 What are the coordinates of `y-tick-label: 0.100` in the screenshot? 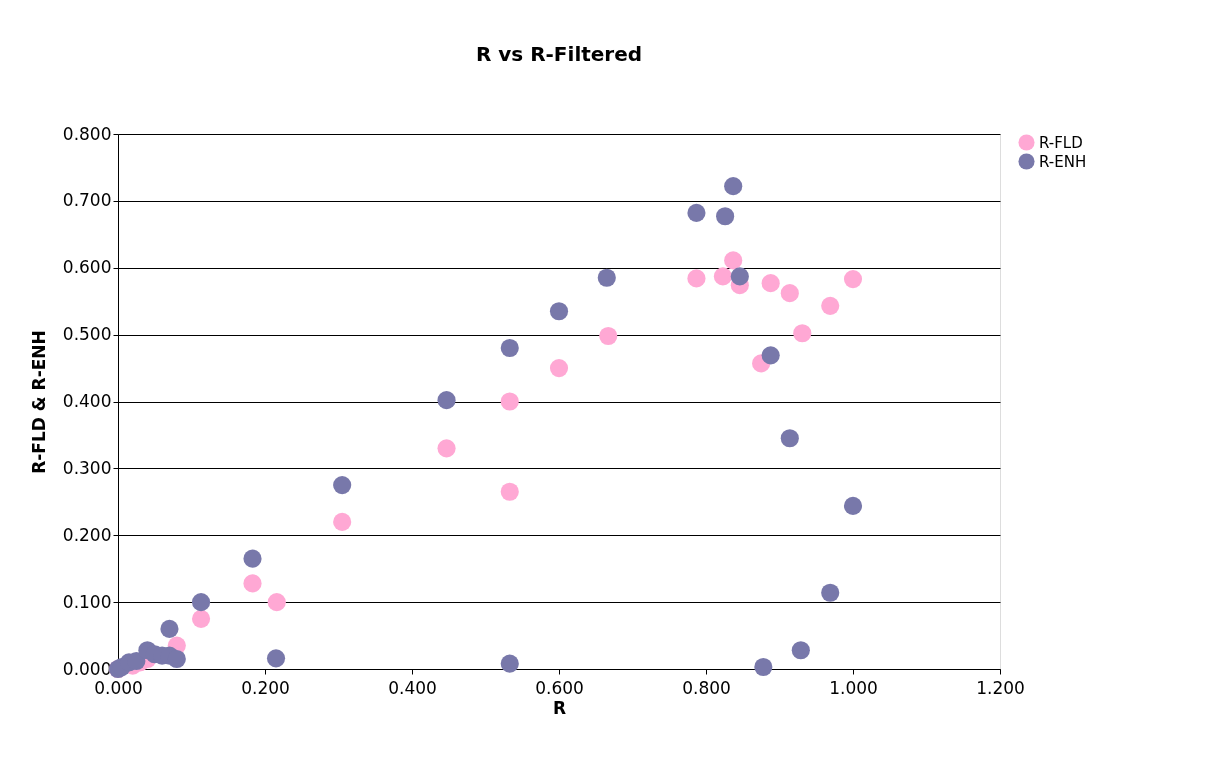 It's located at (87, 601).